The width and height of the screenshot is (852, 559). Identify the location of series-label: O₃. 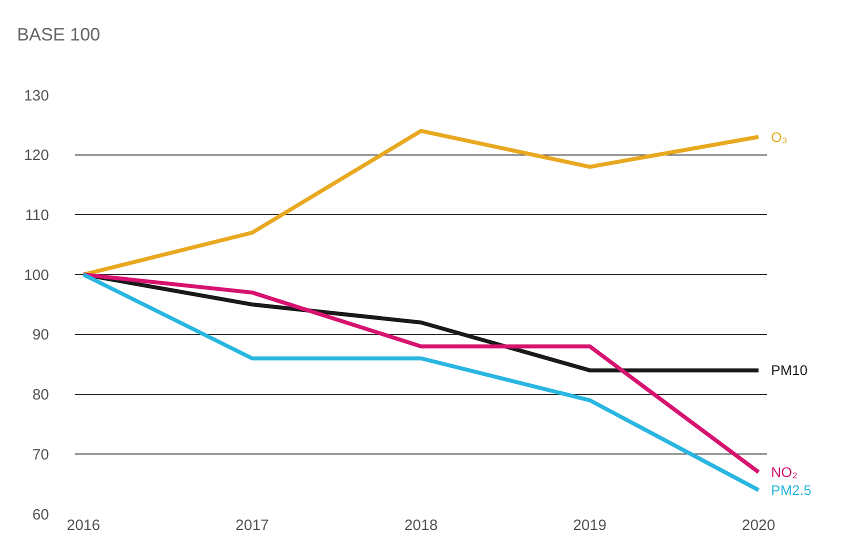
(779, 137).